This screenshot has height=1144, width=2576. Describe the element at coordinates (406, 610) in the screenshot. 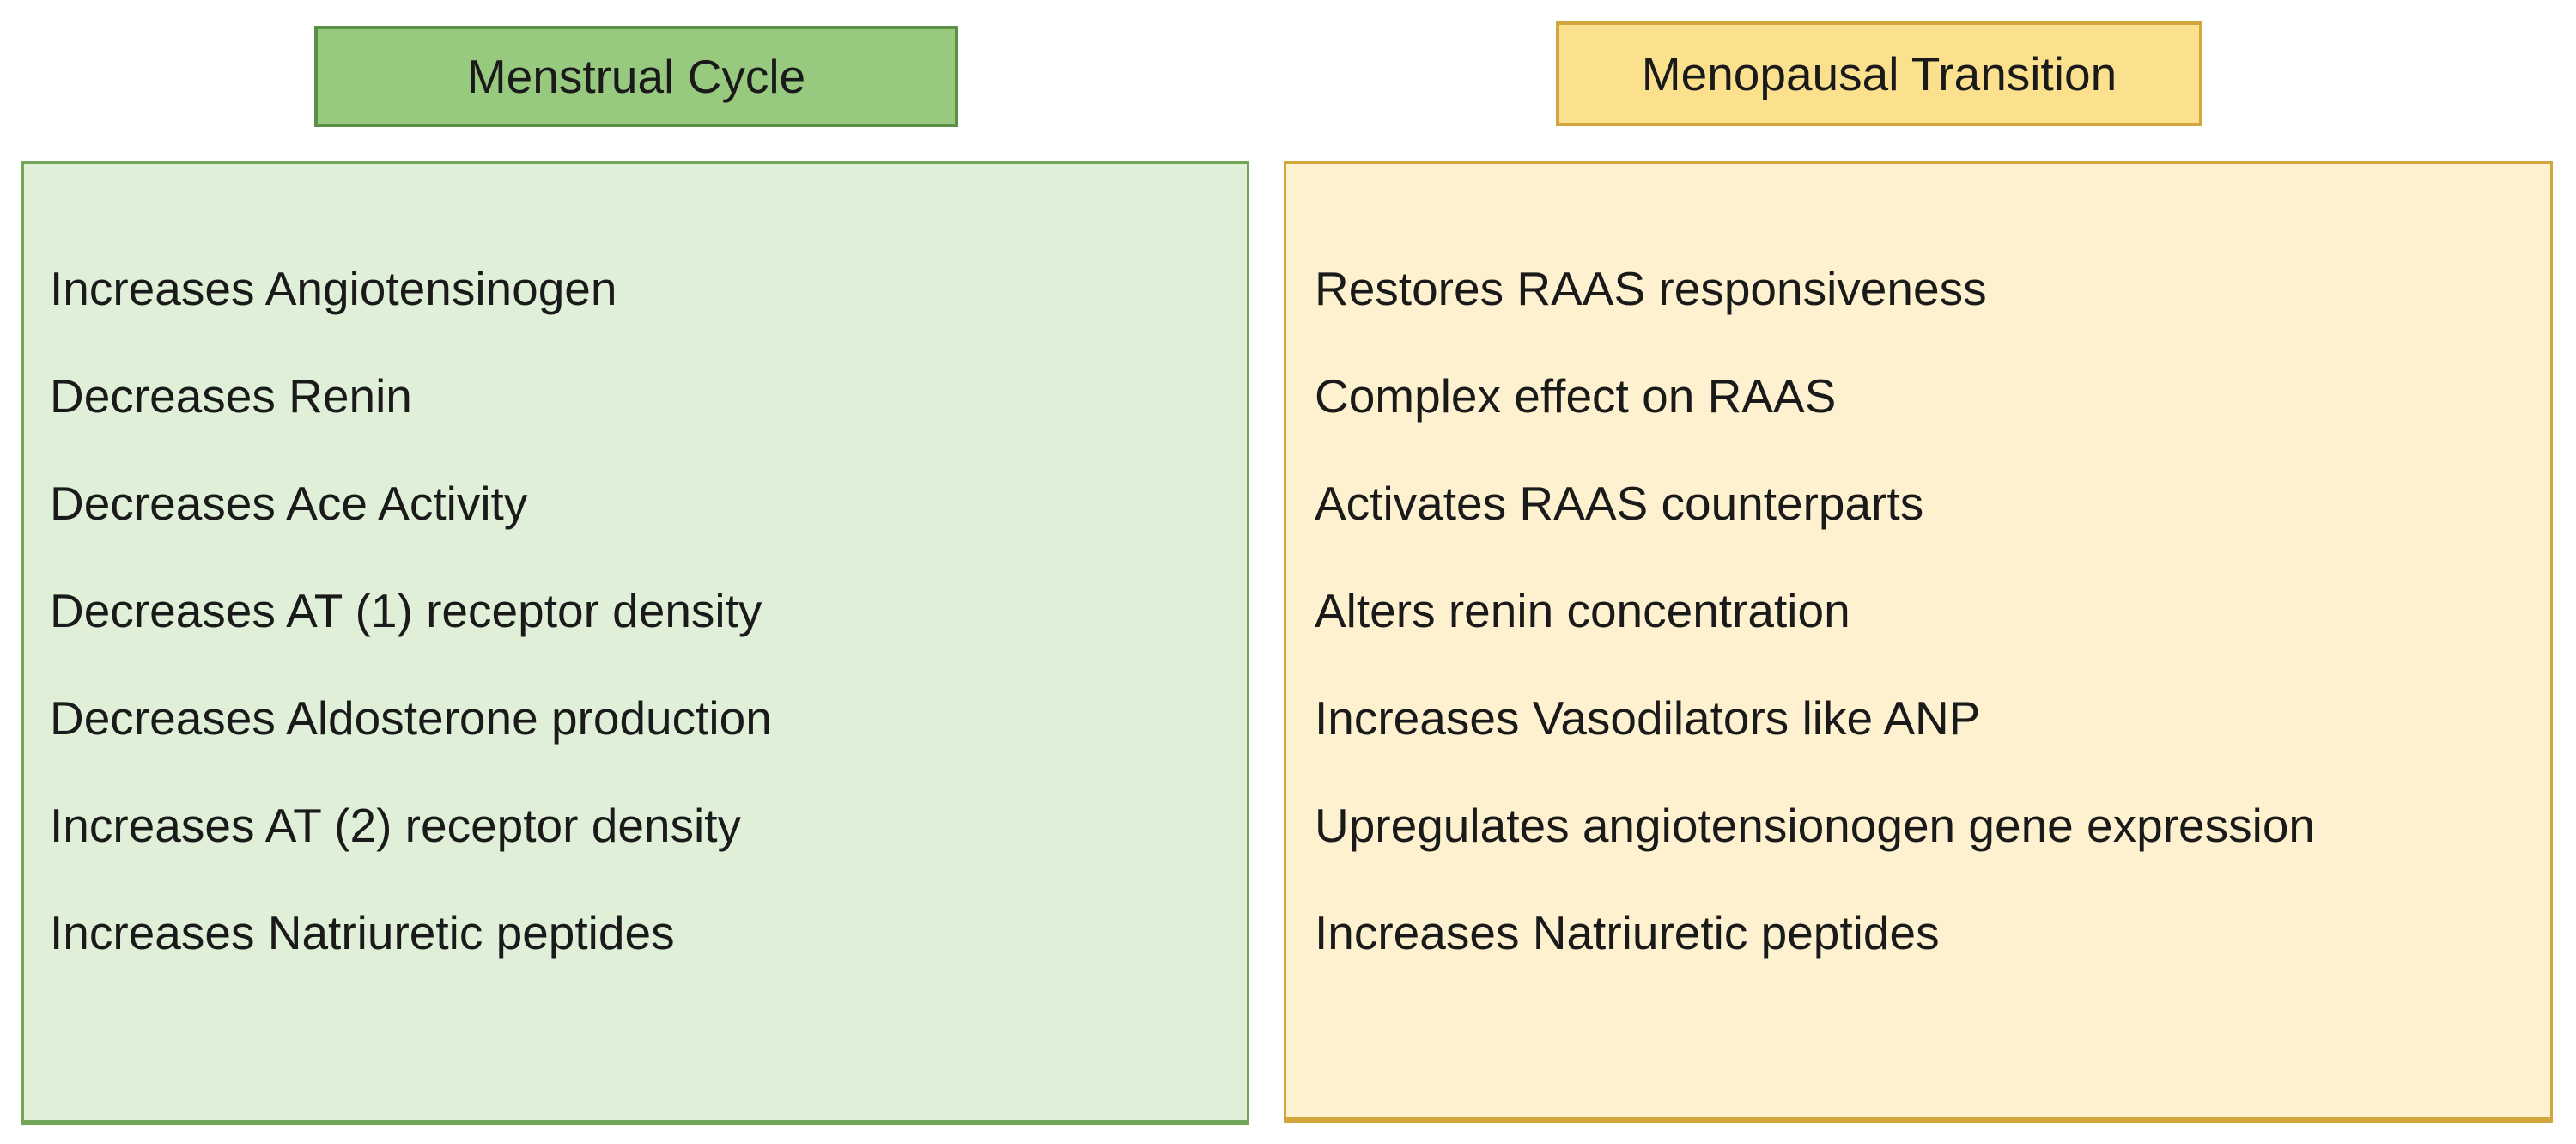

I see `list-item: Decreases AT (1) receptor density` at that location.